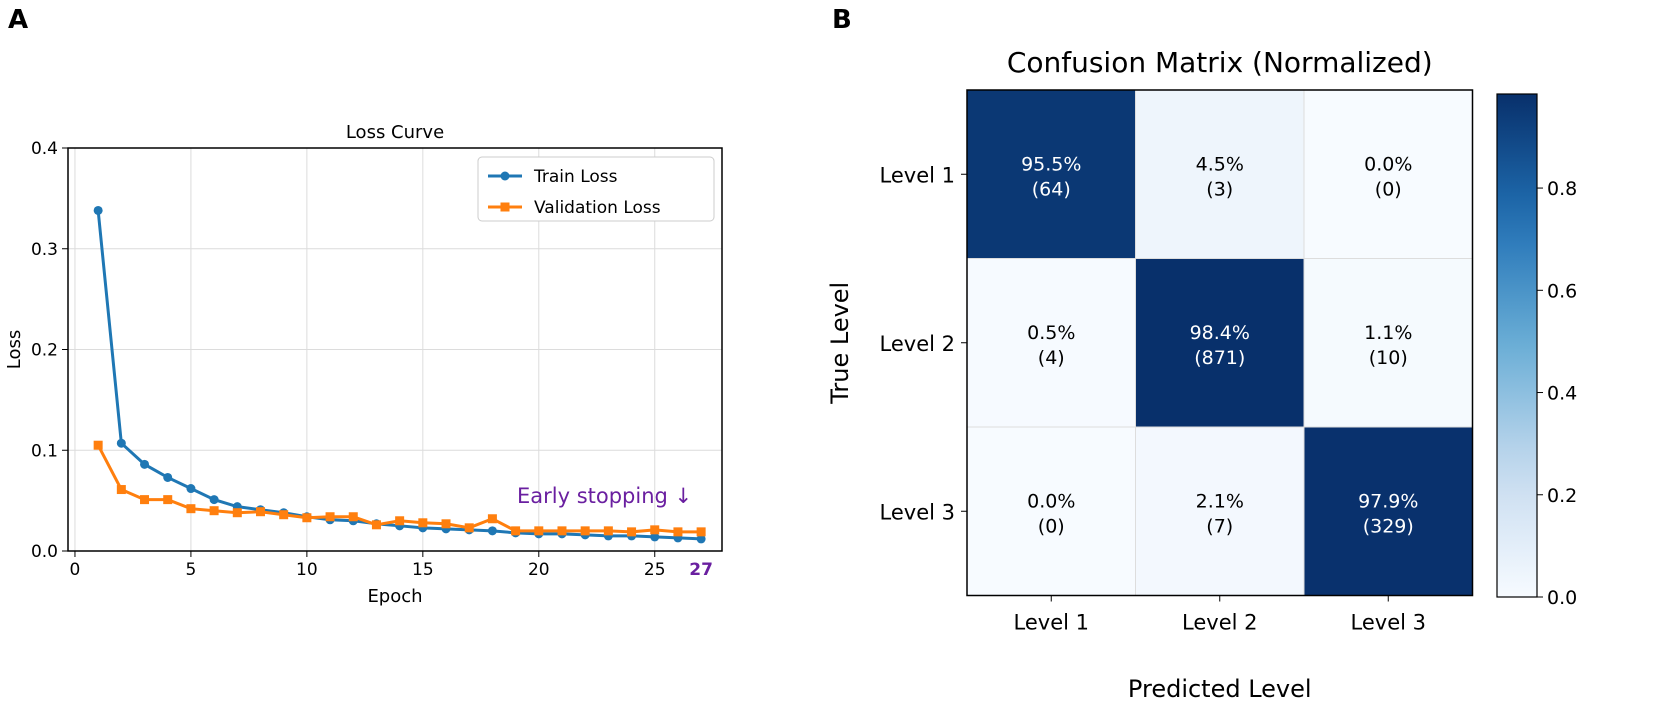 The height and width of the screenshot is (710, 1654). What do you see at coordinates (1051, 333) in the screenshot?
I see `cell-percentage: 0.5%` at bounding box center [1051, 333].